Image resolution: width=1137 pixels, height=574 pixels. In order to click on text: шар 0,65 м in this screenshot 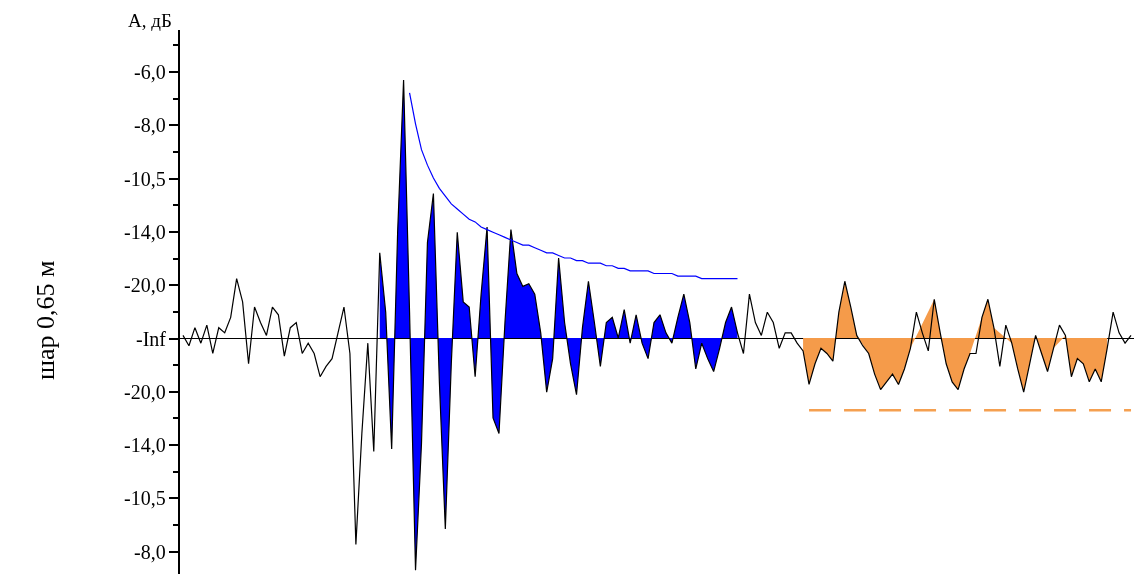, I will do `click(45, 320)`.